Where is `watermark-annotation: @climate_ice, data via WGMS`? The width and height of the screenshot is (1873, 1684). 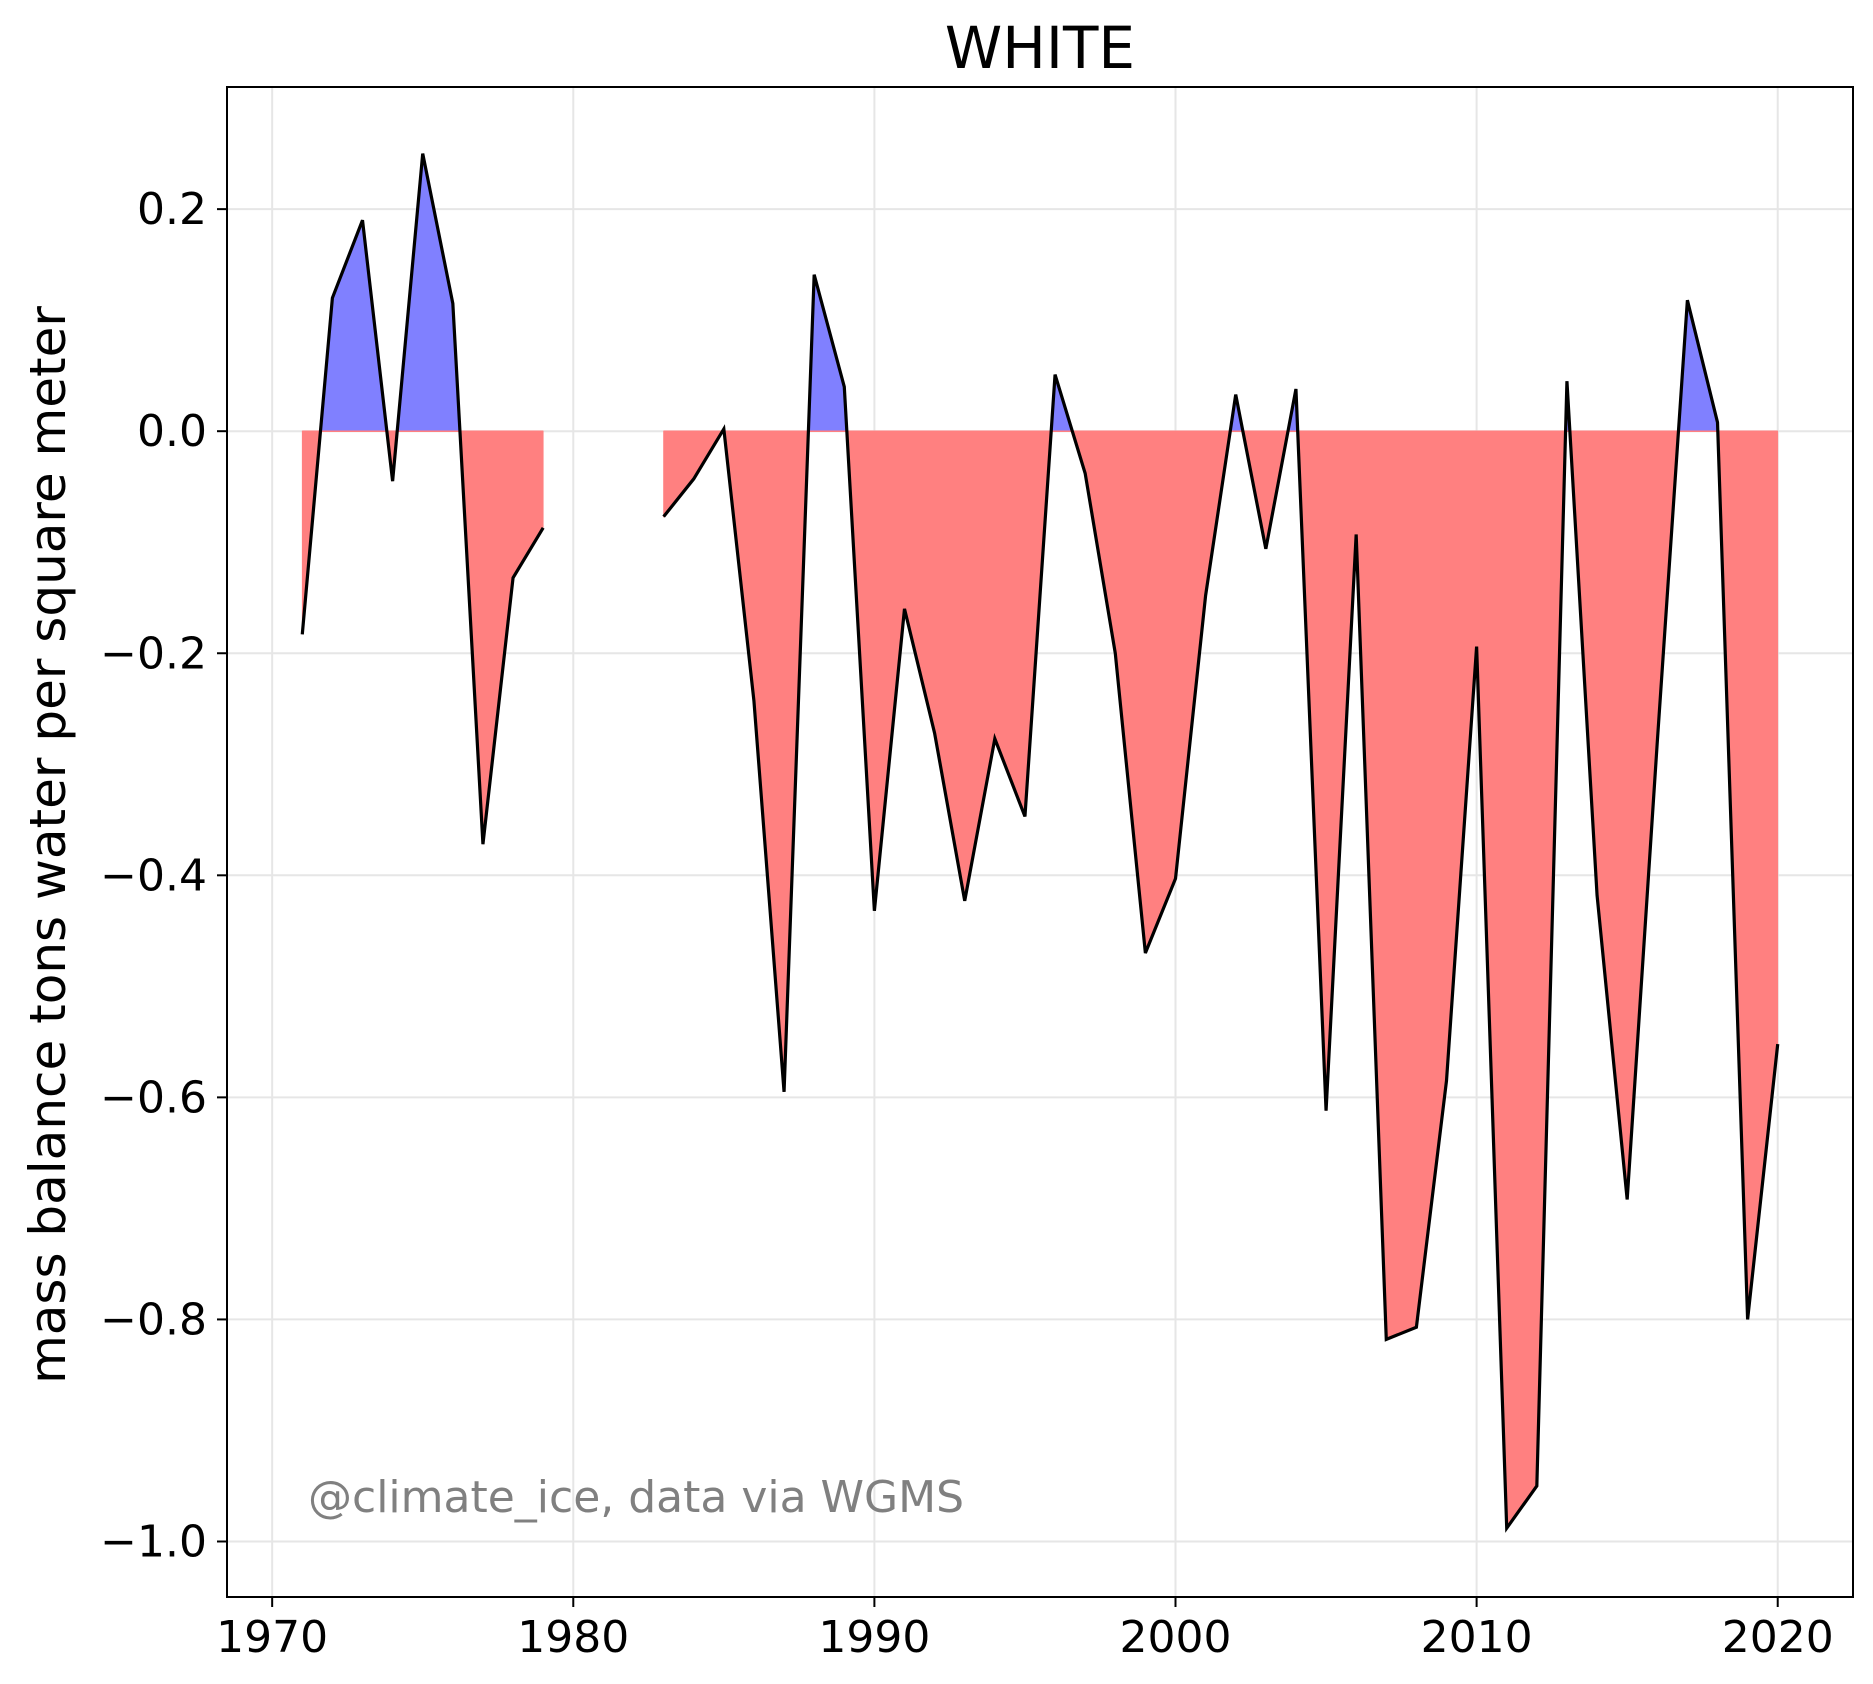
watermark-annotation: @climate_ice, data via WGMS is located at coordinates (636, 1497).